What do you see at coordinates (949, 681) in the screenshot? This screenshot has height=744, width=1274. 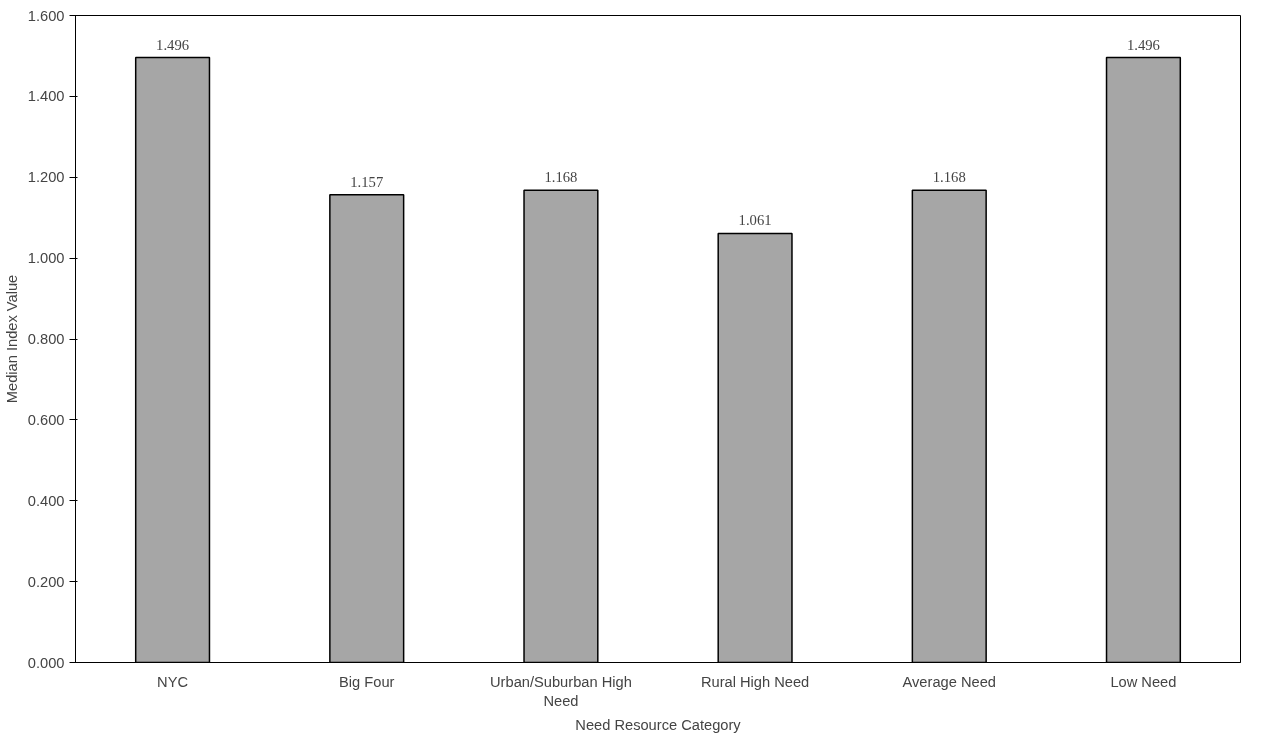 I see `x-tick-label: Average Need` at bounding box center [949, 681].